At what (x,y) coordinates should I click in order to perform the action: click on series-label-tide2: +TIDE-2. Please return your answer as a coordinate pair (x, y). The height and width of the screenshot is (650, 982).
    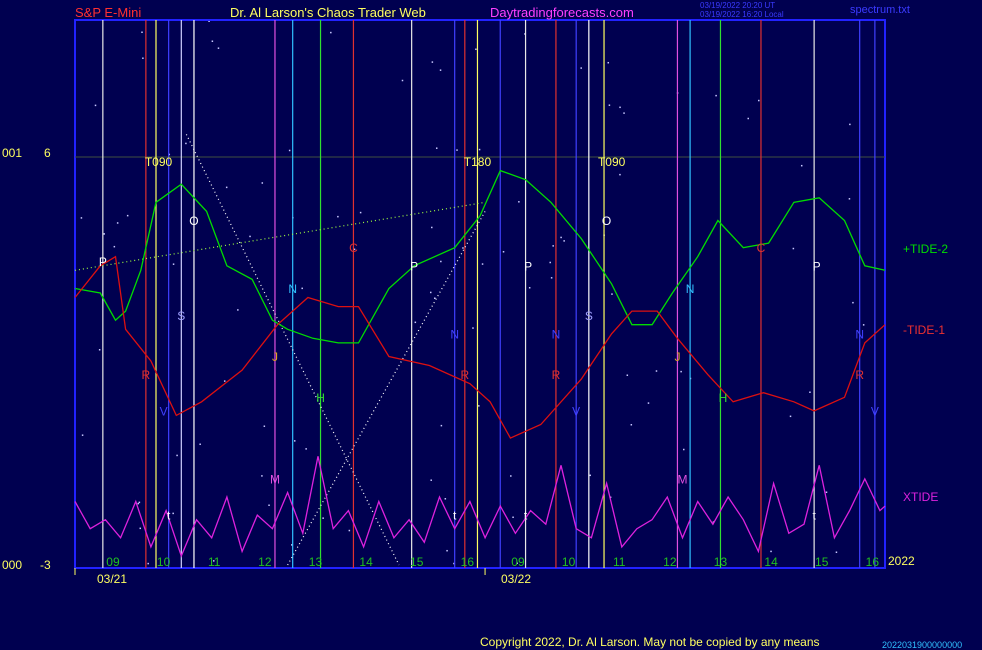
    Looking at the image, I should click on (926, 249).